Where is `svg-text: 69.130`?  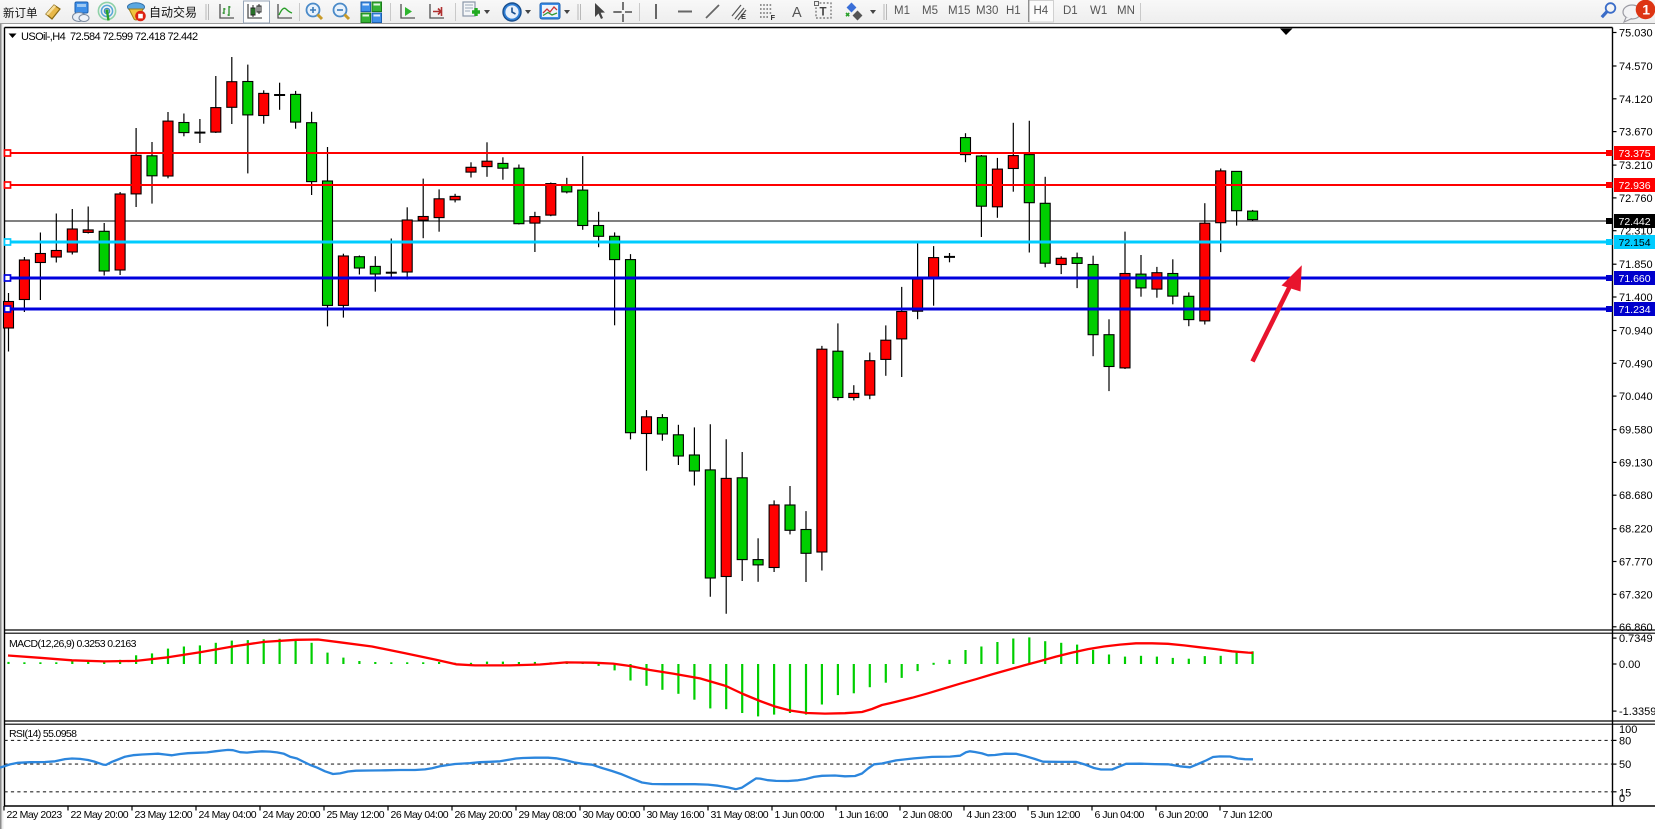 svg-text: 69.130 is located at coordinates (1636, 463).